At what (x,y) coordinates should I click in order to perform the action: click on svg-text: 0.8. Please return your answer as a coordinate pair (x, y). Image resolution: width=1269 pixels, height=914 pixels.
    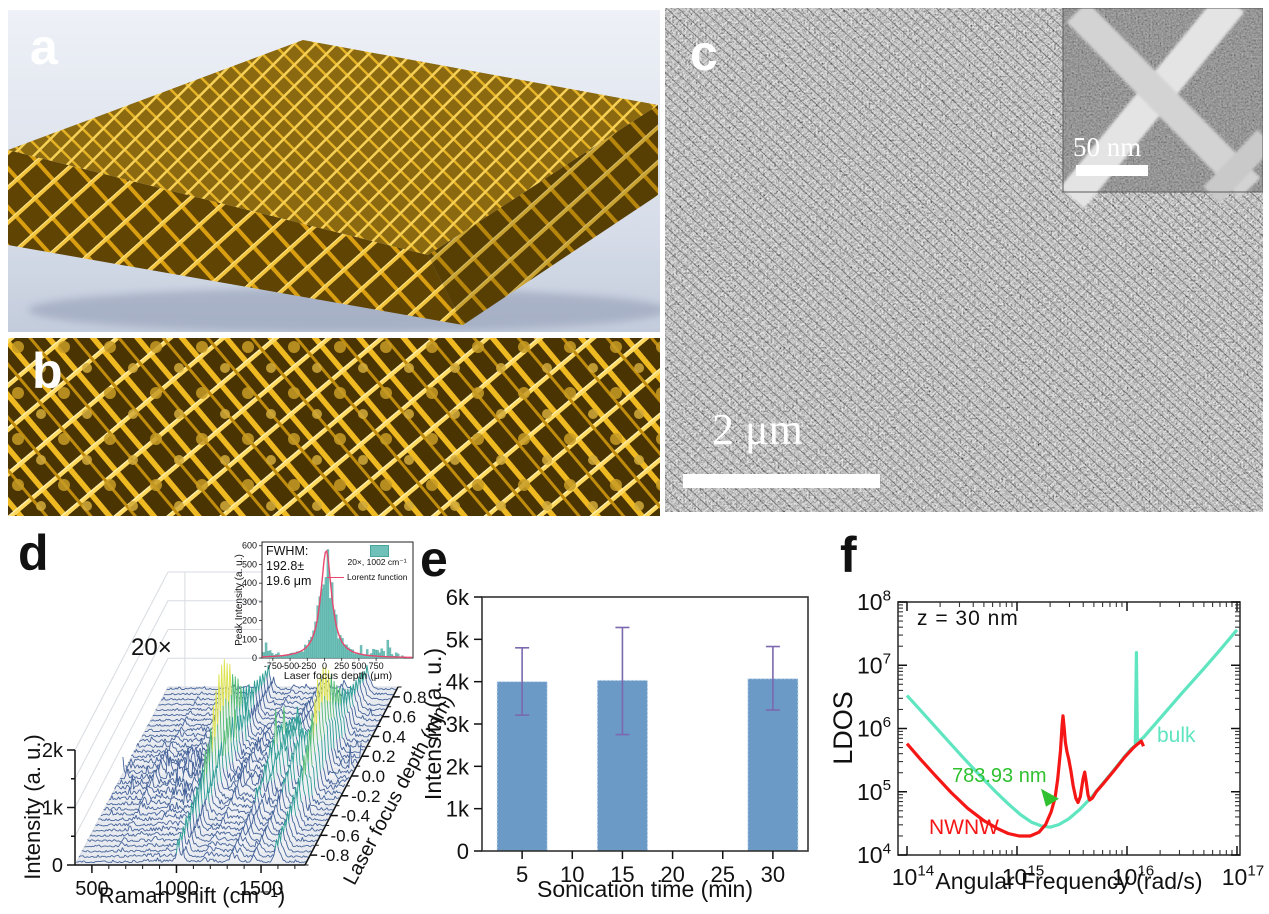
    Looking at the image, I should click on (415, 697).